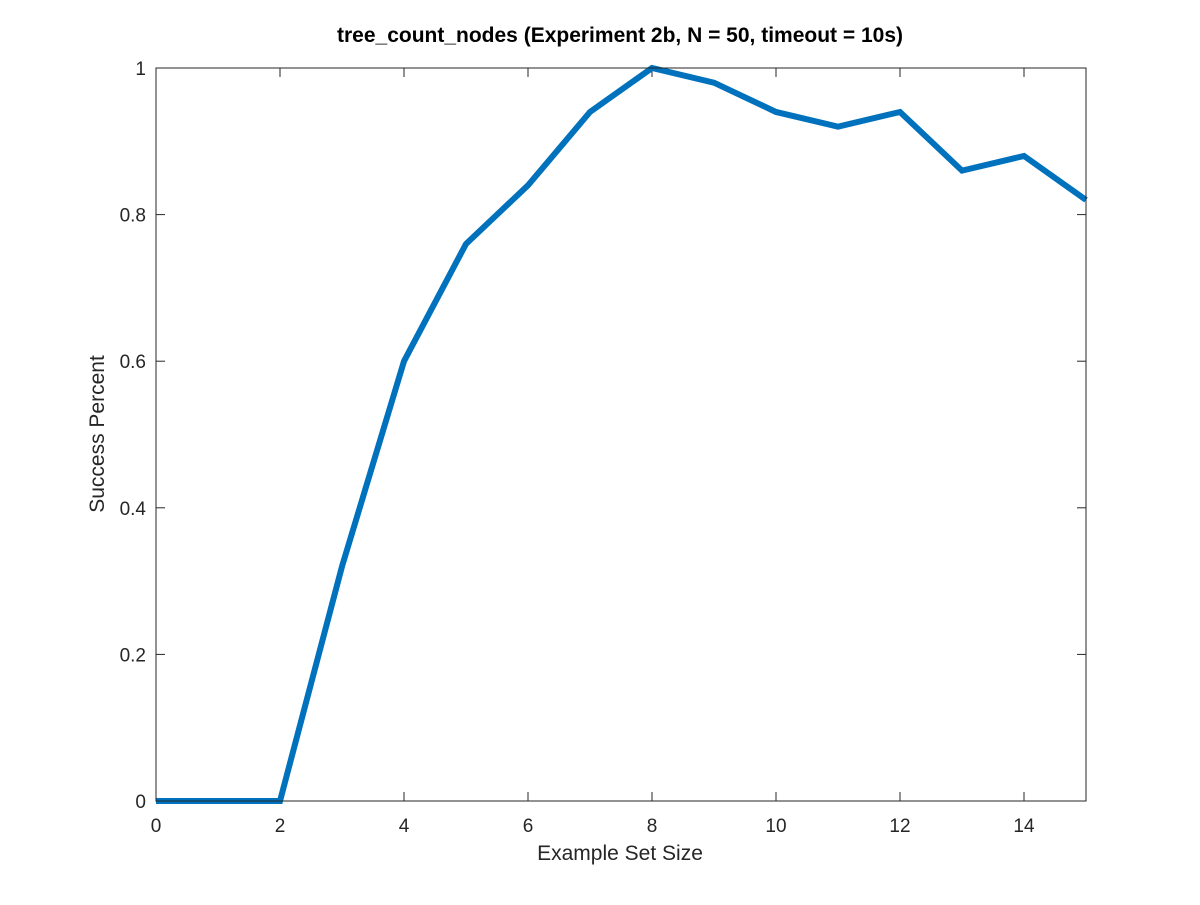  Describe the element at coordinates (593, 826) in the screenshot. I see `x-tick-labels: 0 2 4 6 8 10 12 14` at that location.